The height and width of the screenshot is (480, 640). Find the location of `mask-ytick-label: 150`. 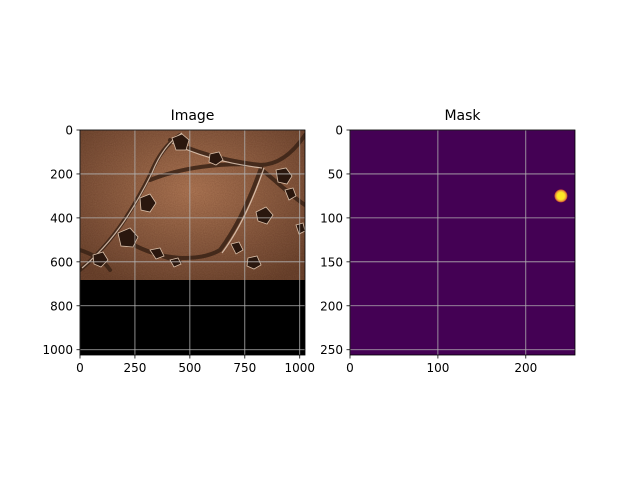

mask-ytick-label: 150 is located at coordinates (331, 262).